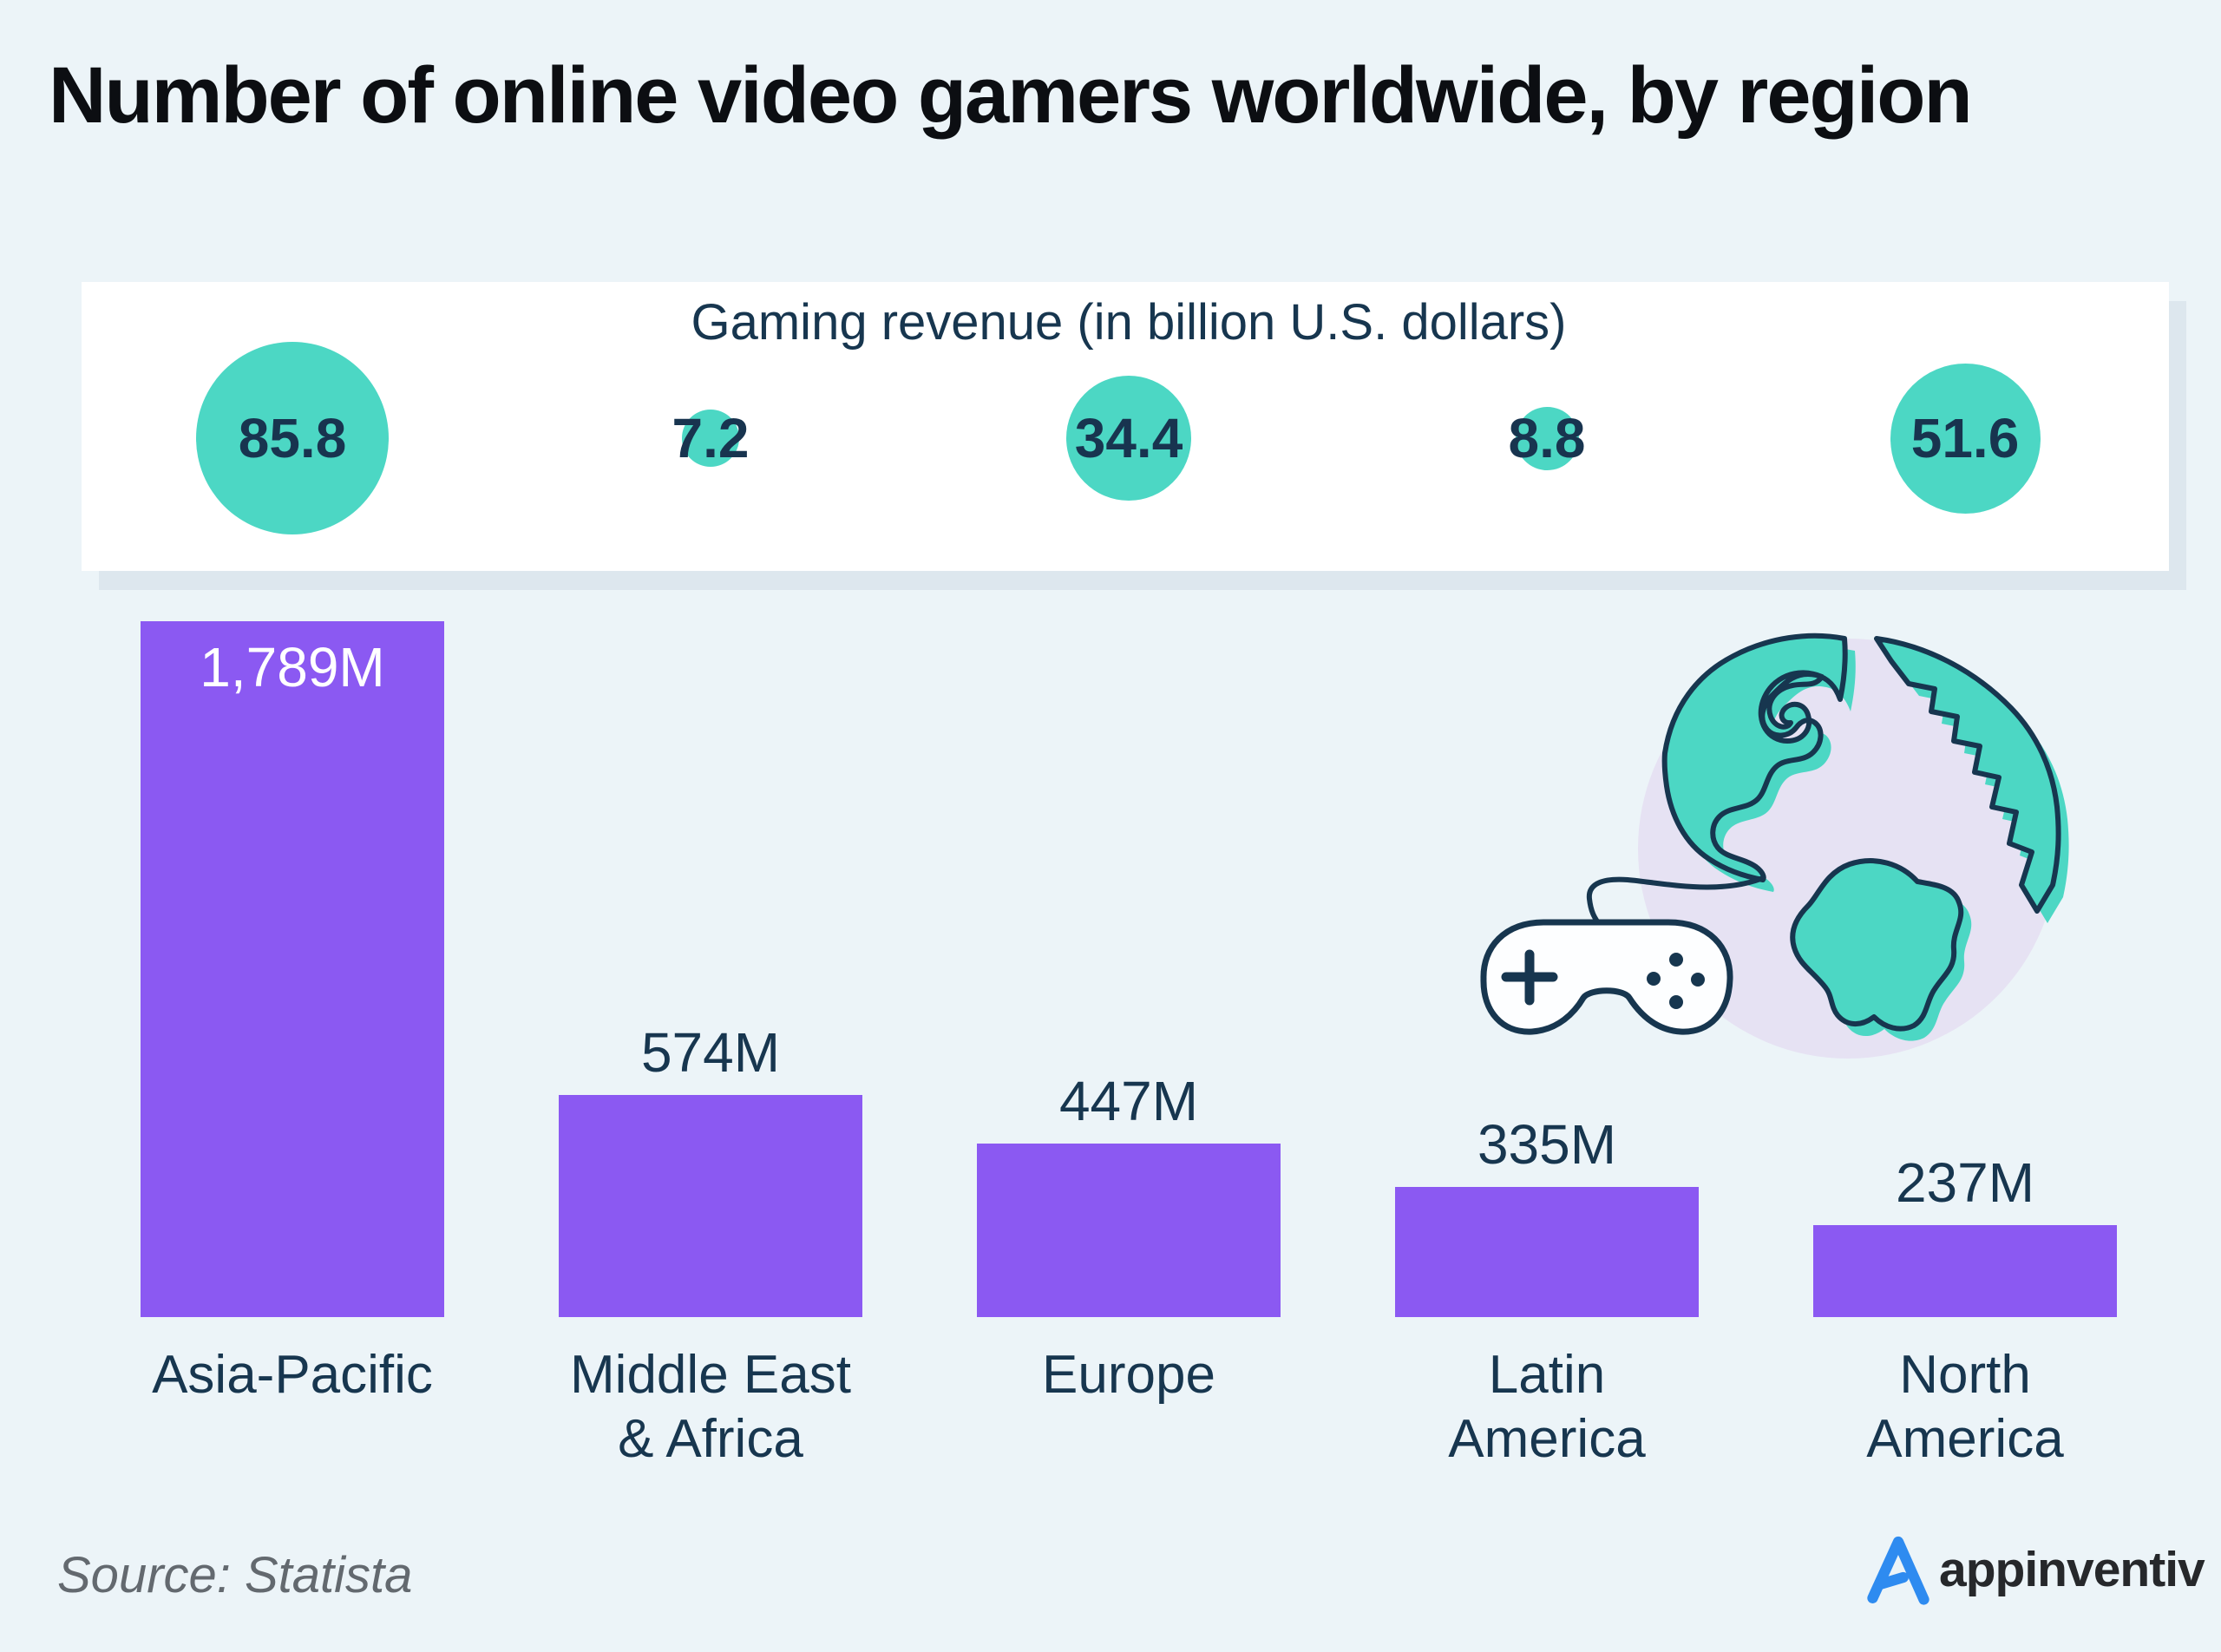 This screenshot has height=1652, width=2221. What do you see at coordinates (1965, 1182) in the screenshot?
I see `bar-value: 237M` at bounding box center [1965, 1182].